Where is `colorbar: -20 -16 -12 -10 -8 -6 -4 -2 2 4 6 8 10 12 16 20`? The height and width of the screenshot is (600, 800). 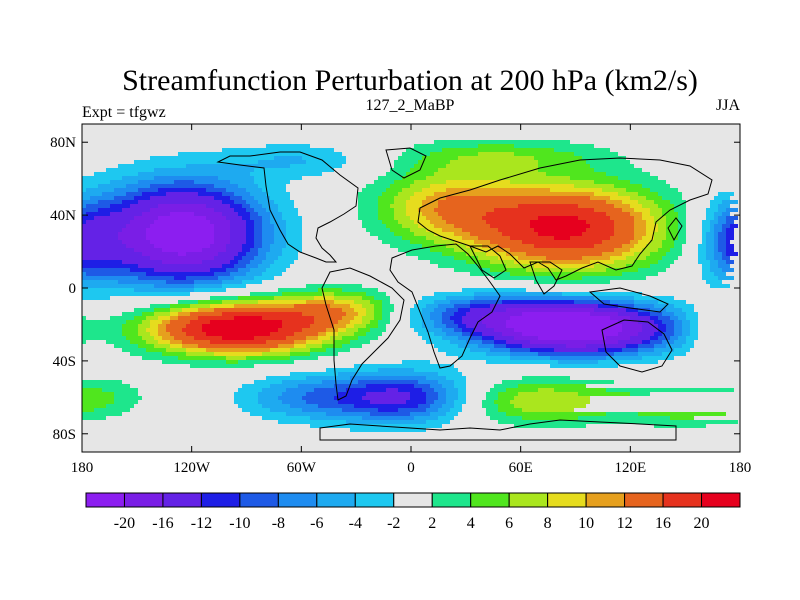 colorbar: -20 -16 -12 -10 -8 -6 -4 -2 2 4 6 8 10 12 16 20 is located at coordinates (413, 512).